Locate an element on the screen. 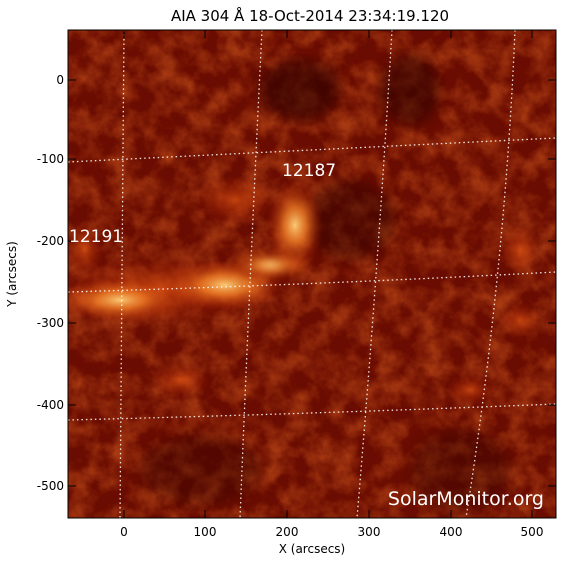 The image size is (564, 564). x-tick-label: 400 is located at coordinates (451, 532).